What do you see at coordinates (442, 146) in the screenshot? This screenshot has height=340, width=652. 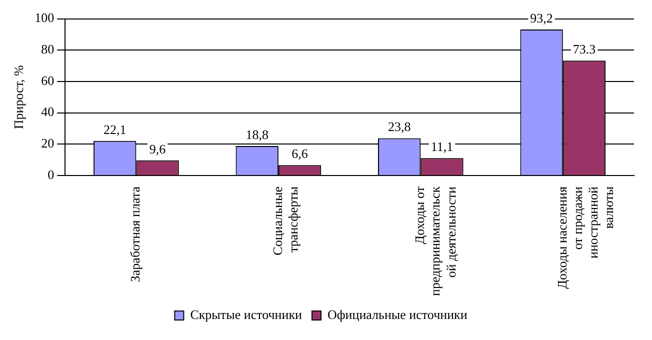 I see `data-label: 11,1` at bounding box center [442, 146].